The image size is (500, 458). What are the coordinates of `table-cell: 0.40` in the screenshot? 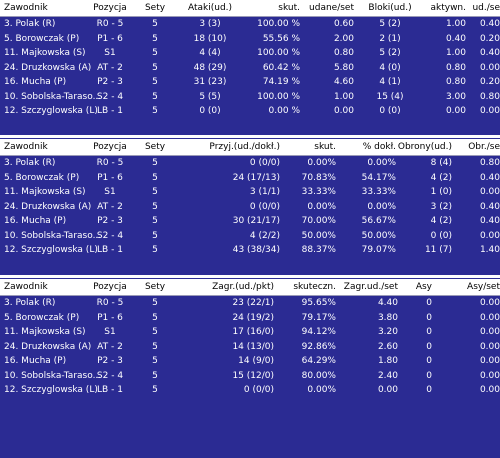 It's located at (489, 177).